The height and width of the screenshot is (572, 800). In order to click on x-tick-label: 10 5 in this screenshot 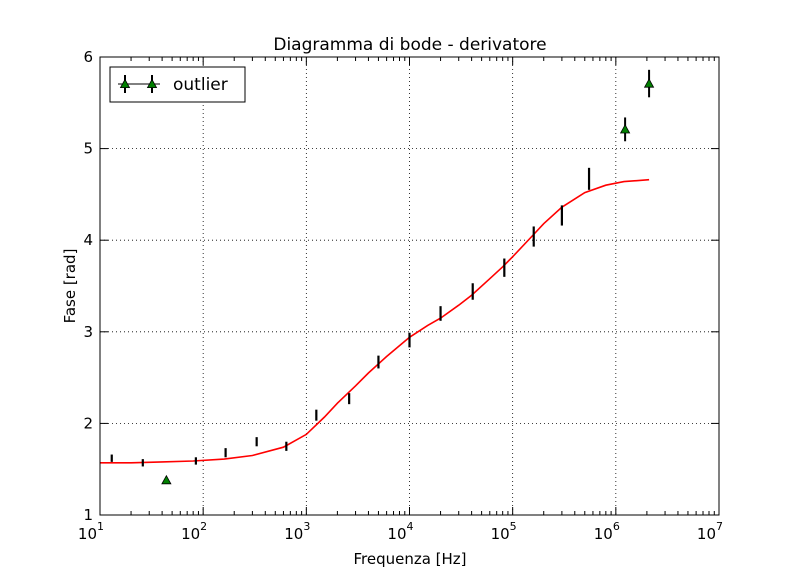, I will do `click(504, 531)`.